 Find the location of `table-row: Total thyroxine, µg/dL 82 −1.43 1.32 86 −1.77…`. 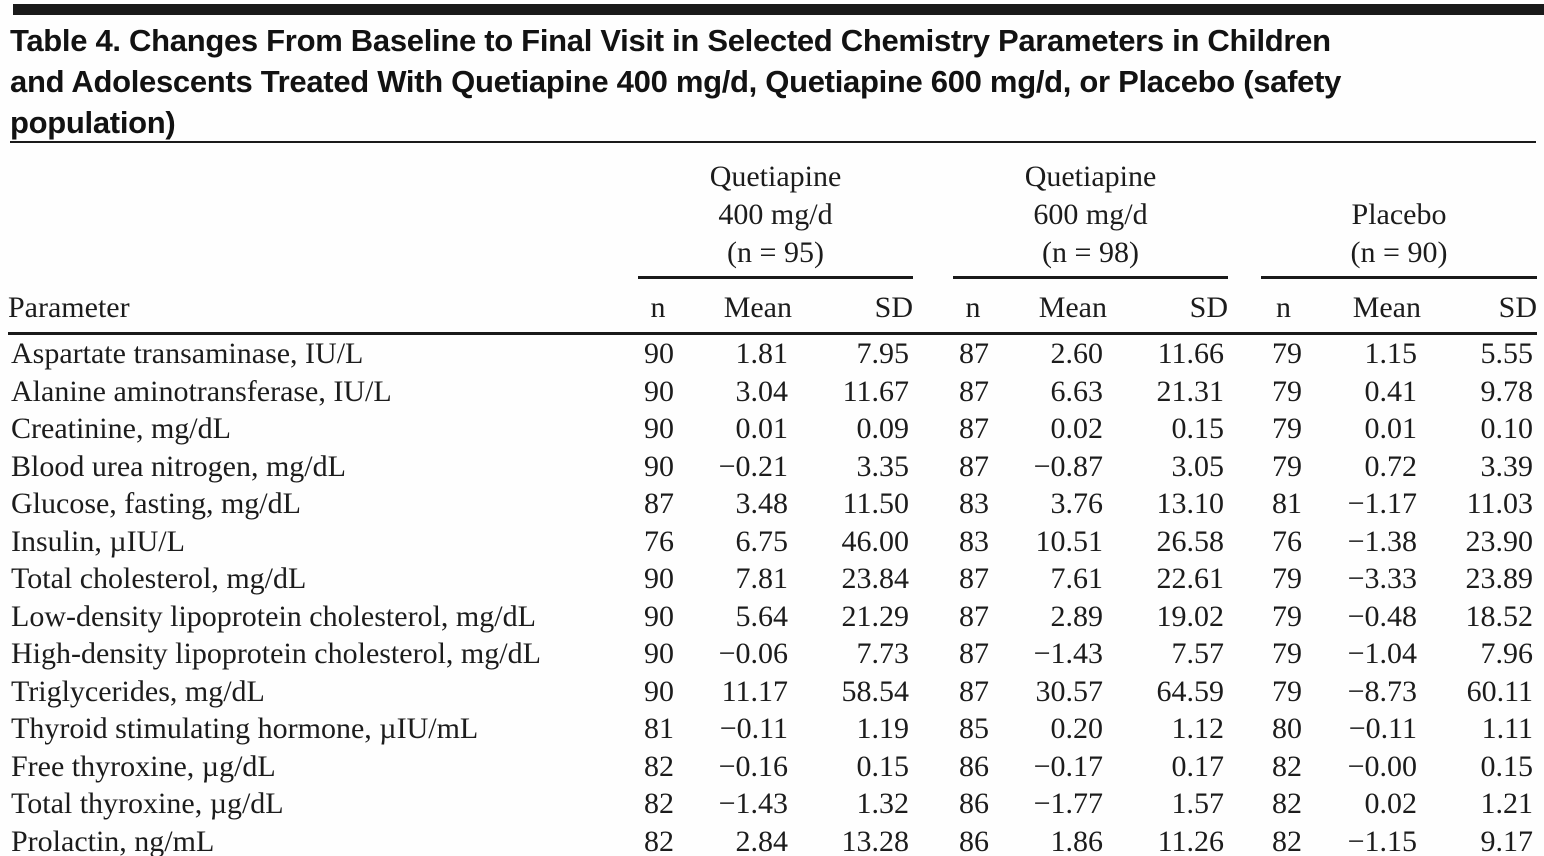

table-row: Total thyroxine, µg/dL 82 −1.43 1.32 86 −1.77… is located at coordinates (772, 804).